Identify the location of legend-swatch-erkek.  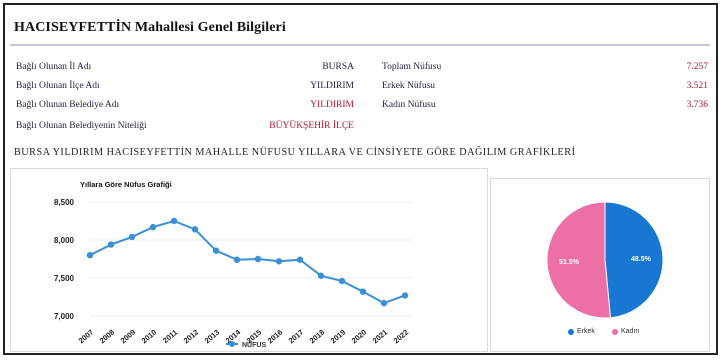
(571, 331).